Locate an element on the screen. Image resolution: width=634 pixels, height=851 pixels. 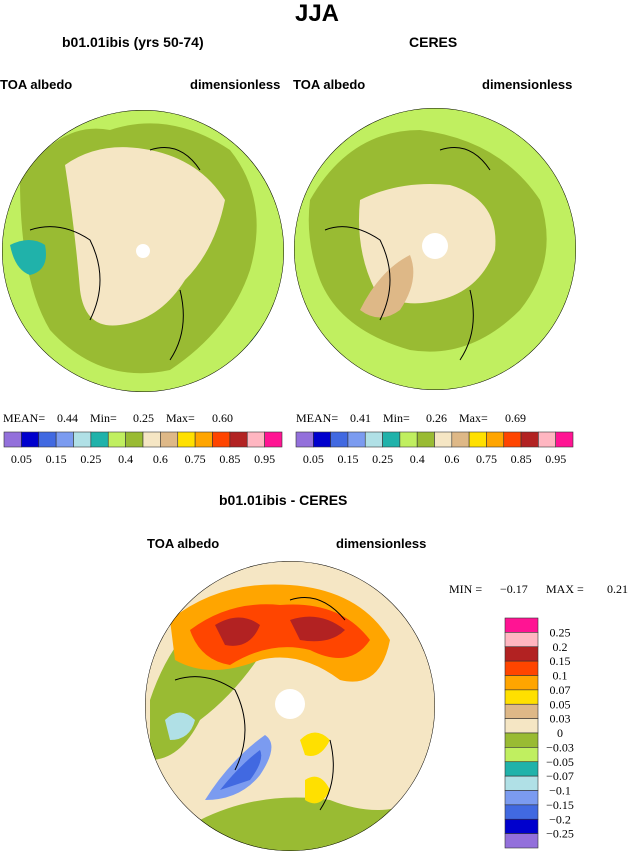
panel1-polar-map is located at coordinates (143, 251).